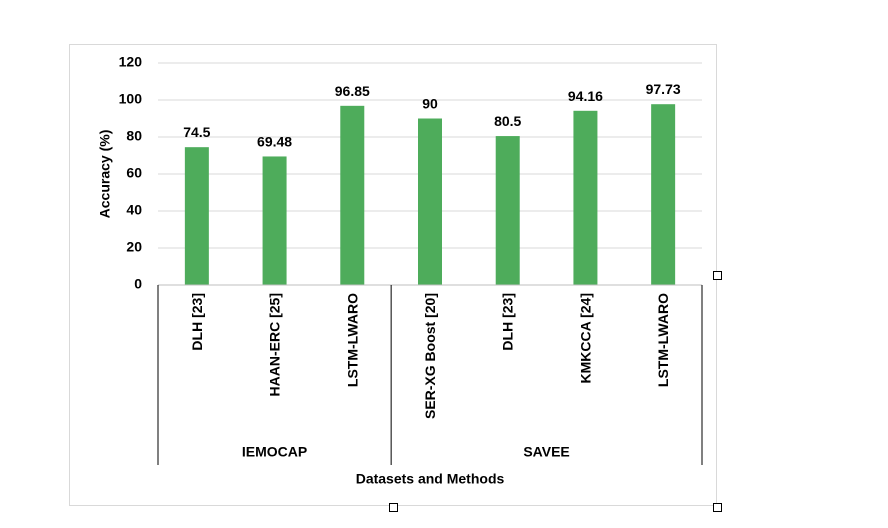 This screenshot has width=888, height=528. I want to click on x-tick-label: HAAN-ERC [25], so click(275, 344).